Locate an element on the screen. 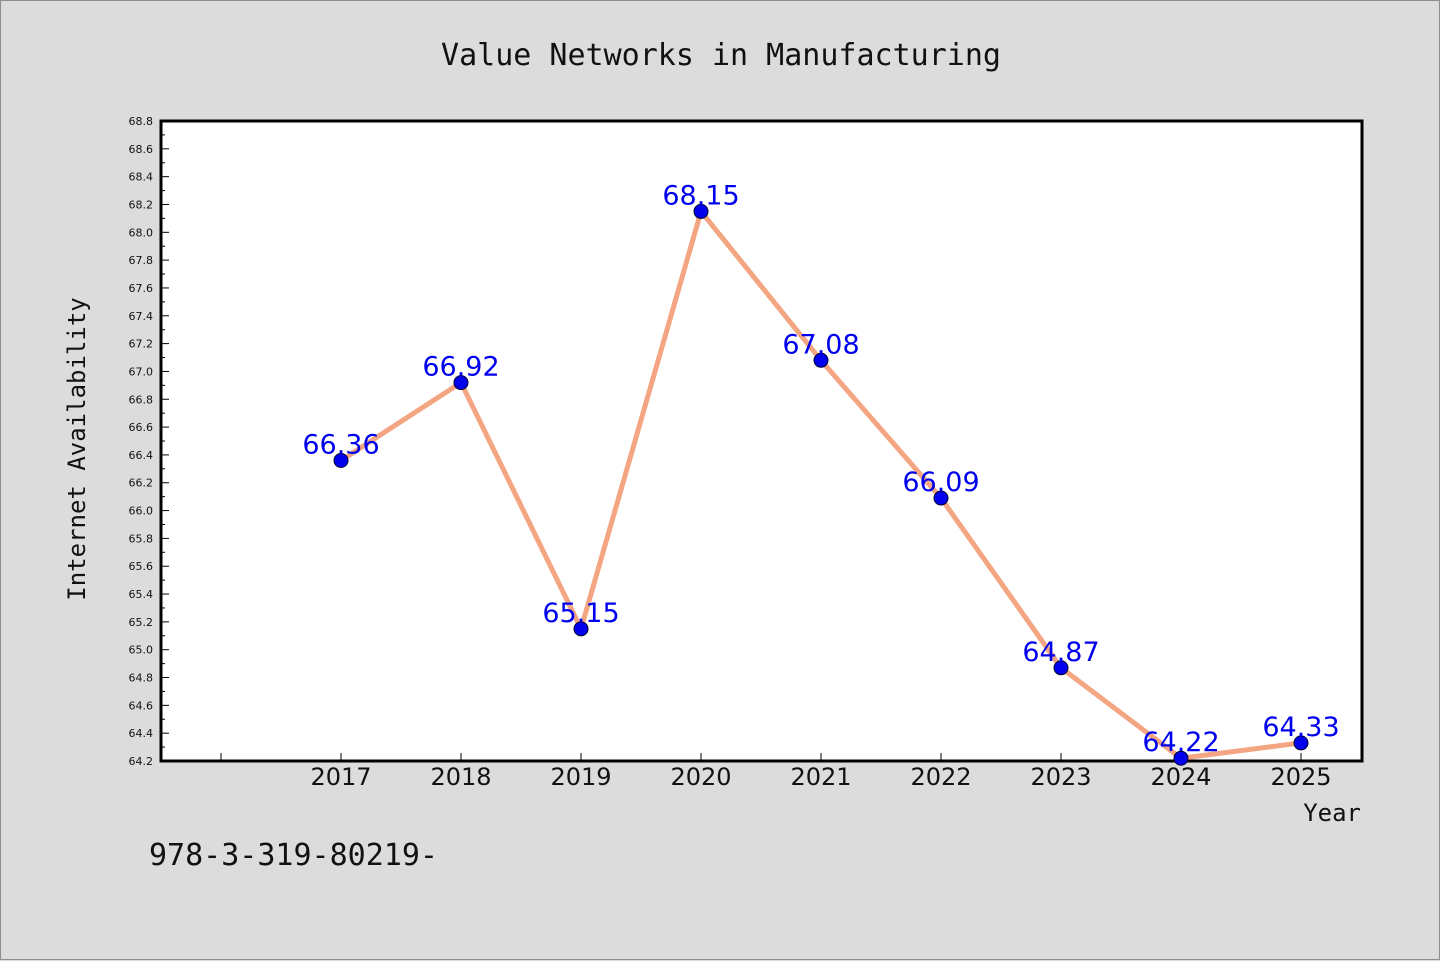 The width and height of the screenshot is (1440, 961). y-tick-label: 67.0 is located at coordinates (141, 371).